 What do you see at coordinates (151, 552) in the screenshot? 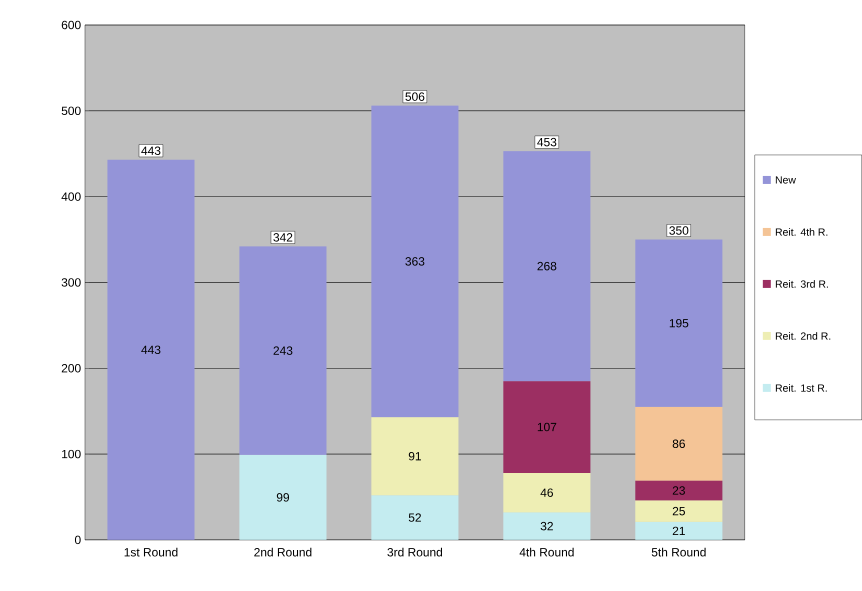
I see `x-tick-label: 1st Round` at bounding box center [151, 552].